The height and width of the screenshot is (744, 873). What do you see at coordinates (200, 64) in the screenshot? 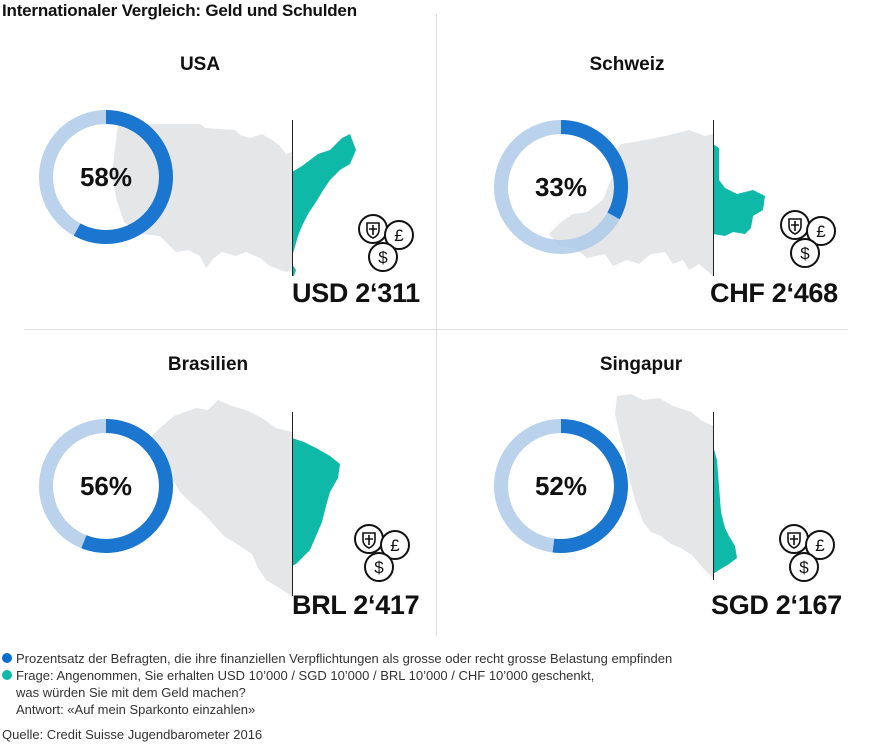
I see `country-title: USA` at bounding box center [200, 64].